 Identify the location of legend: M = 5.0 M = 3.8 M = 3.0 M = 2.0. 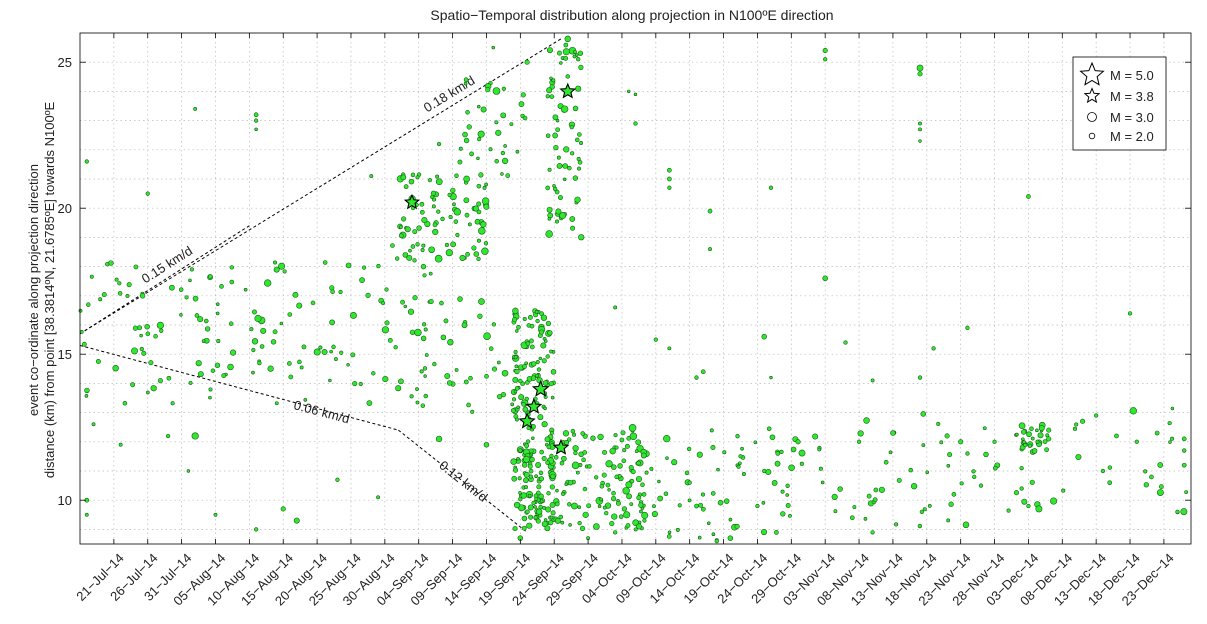
(1119, 103).